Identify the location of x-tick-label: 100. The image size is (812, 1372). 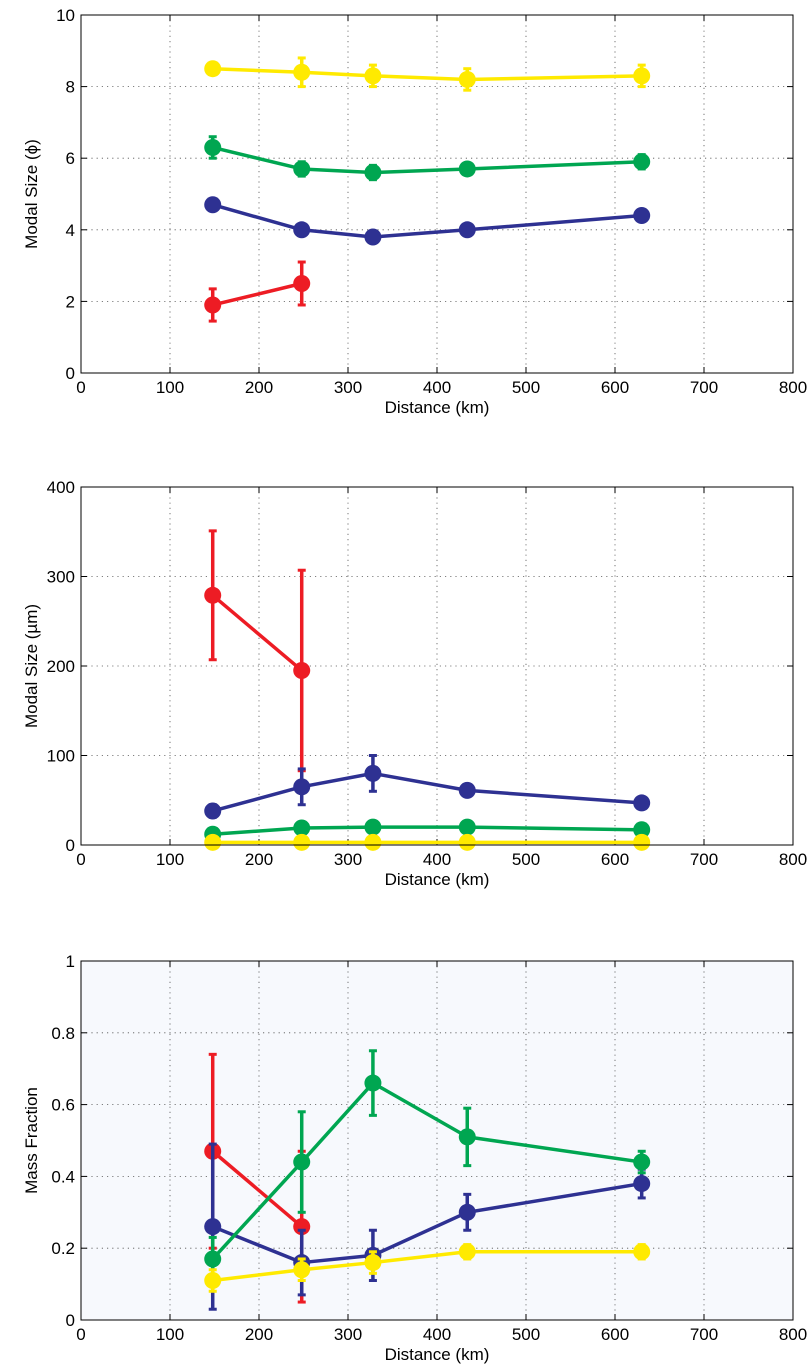
(170, 387).